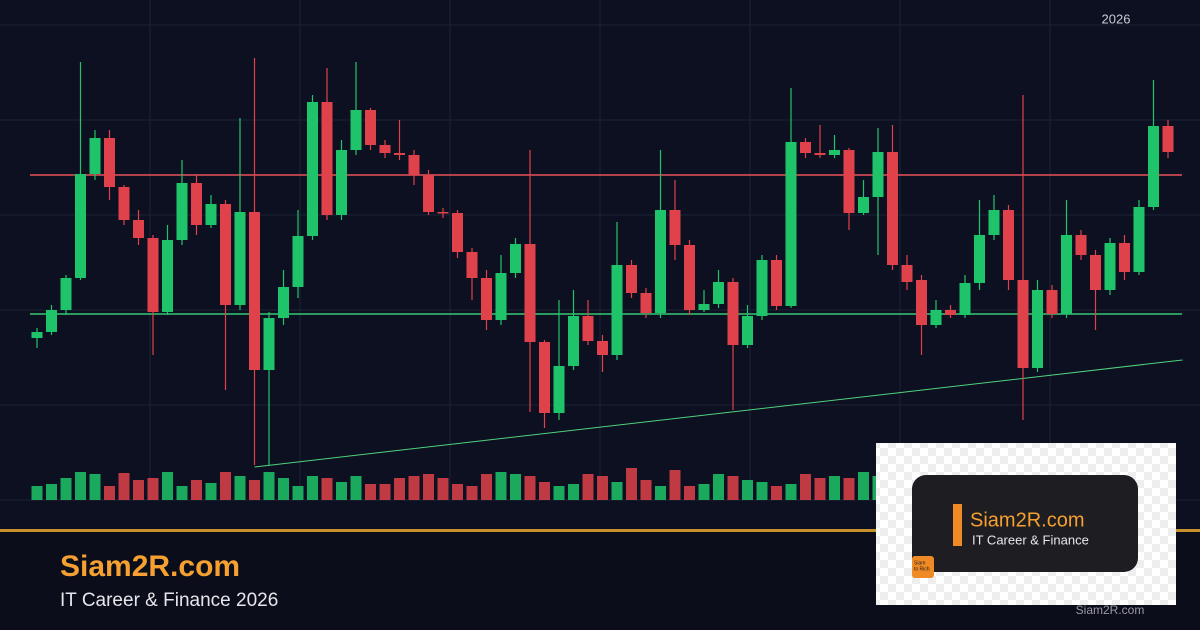 The width and height of the screenshot is (1200, 630). Describe the element at coordinates (150, 566) in the screenshot. I see `site-name: Siam2R.com` at that location.